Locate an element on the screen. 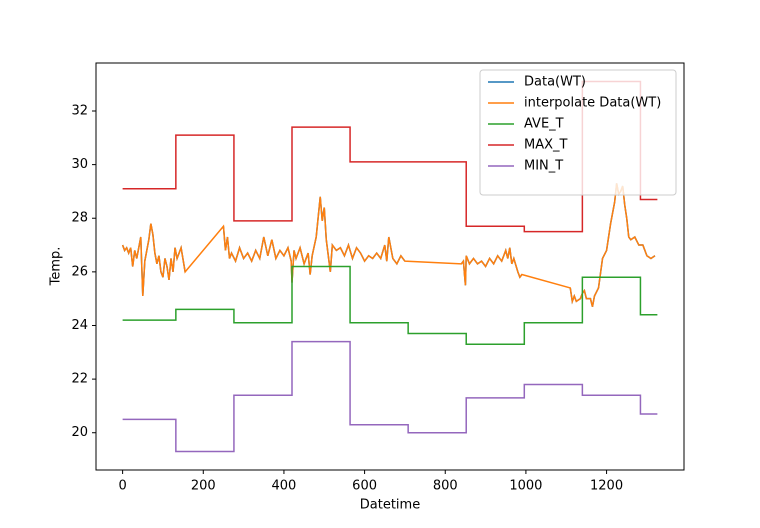 The image size is (760, 528). x-tick-label: 600 is located at coordinates (364, 486).